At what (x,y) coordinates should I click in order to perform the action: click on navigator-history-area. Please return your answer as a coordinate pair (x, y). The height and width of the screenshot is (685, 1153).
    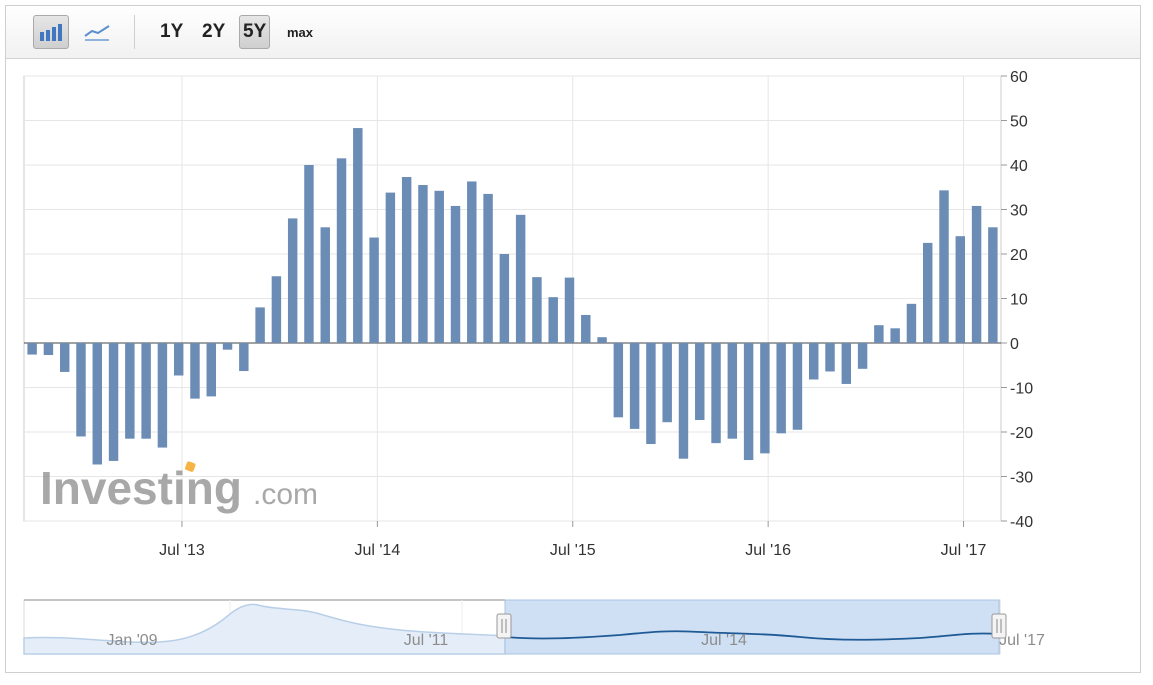
    Looking at the image, I should click on (264, 629).